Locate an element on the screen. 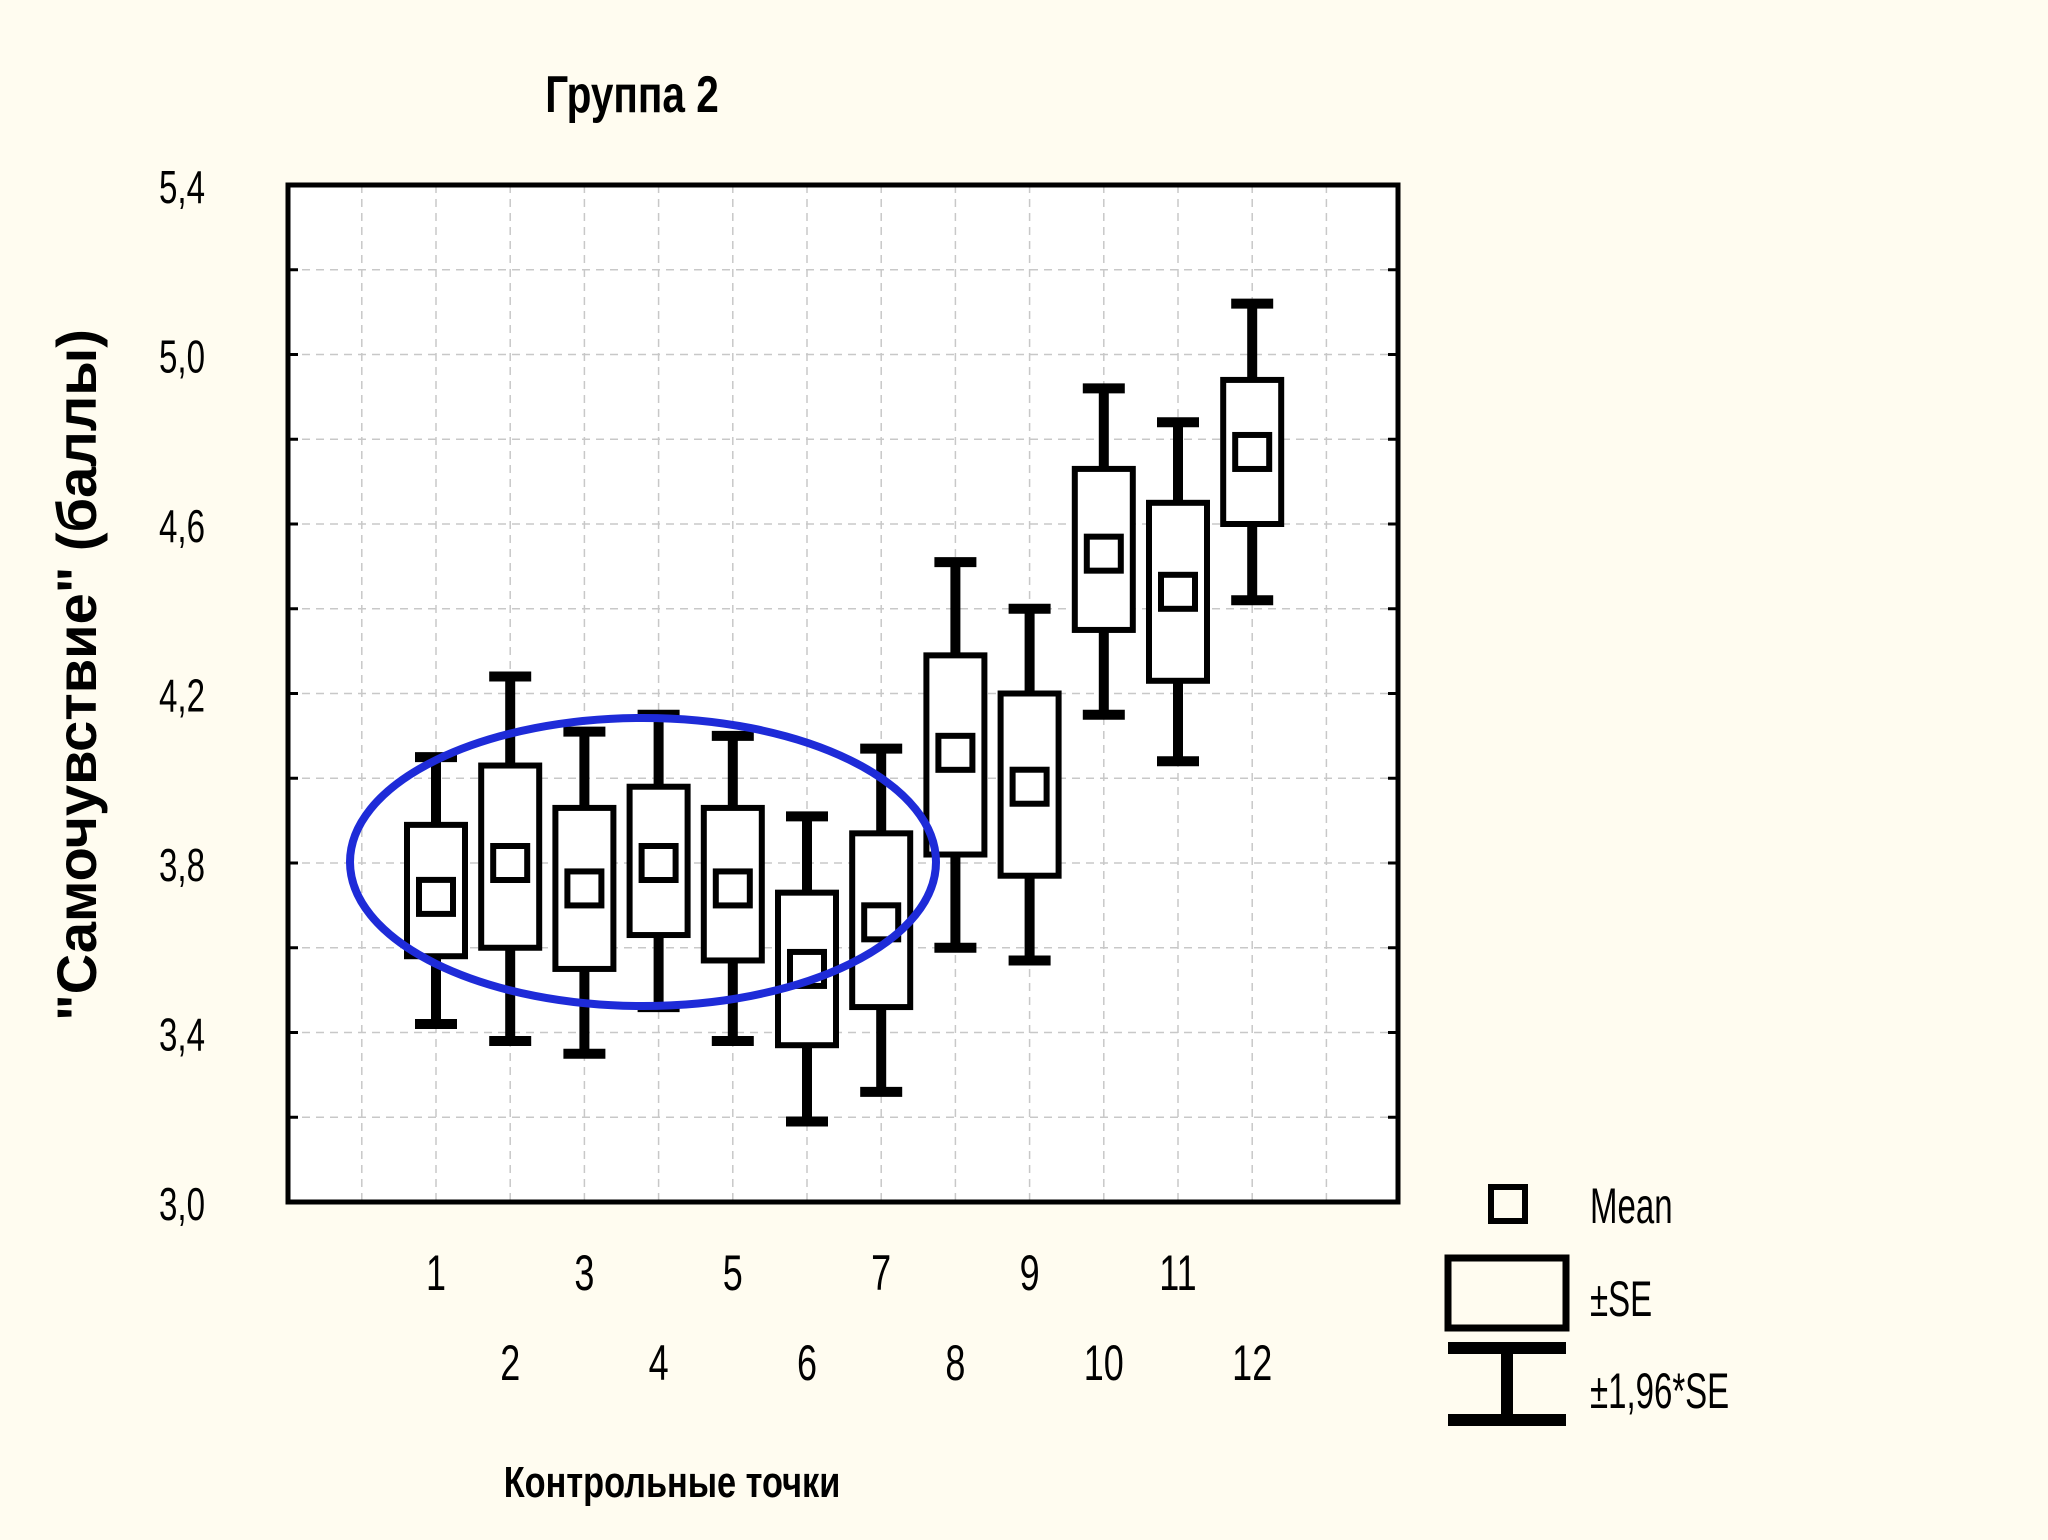 The image size is (2048, 1540). y-tick-label: 3,8 is located at coordinates (182, 866).